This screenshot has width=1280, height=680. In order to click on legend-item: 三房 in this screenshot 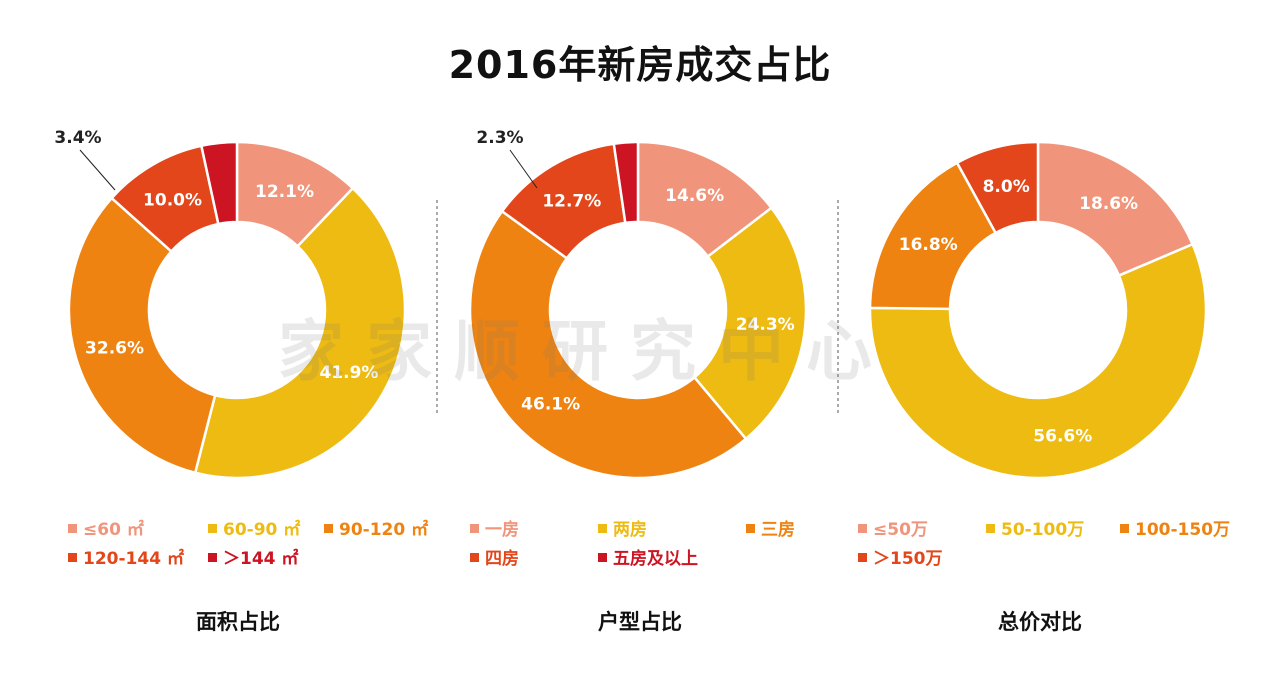, I will do `click(770, 527)`.